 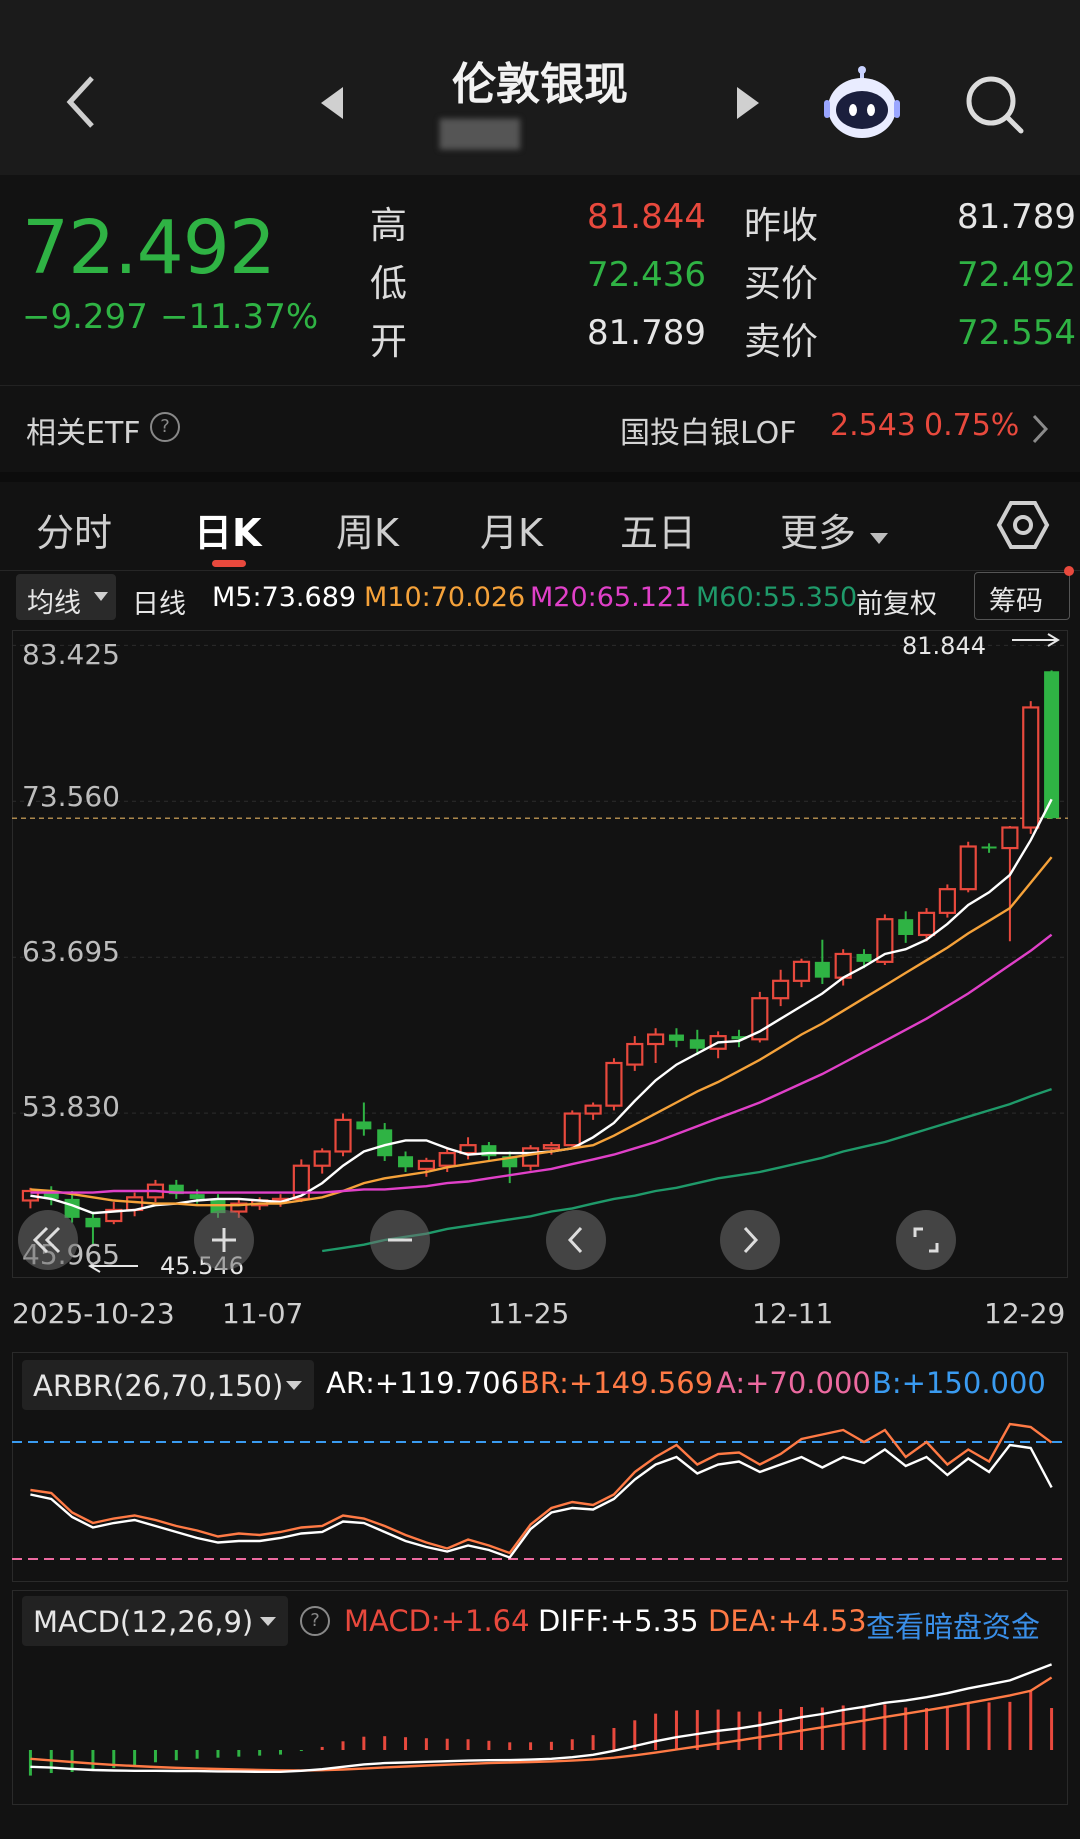 I want to click on macd-chart, so click(x=540, y=1697).